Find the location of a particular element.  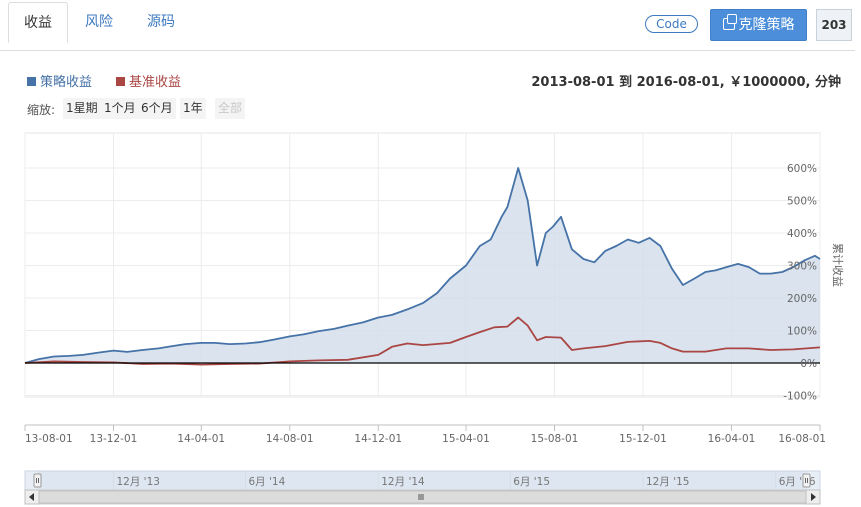

zoom-6m-button: 6个月 is located at coordinates (157, 108).